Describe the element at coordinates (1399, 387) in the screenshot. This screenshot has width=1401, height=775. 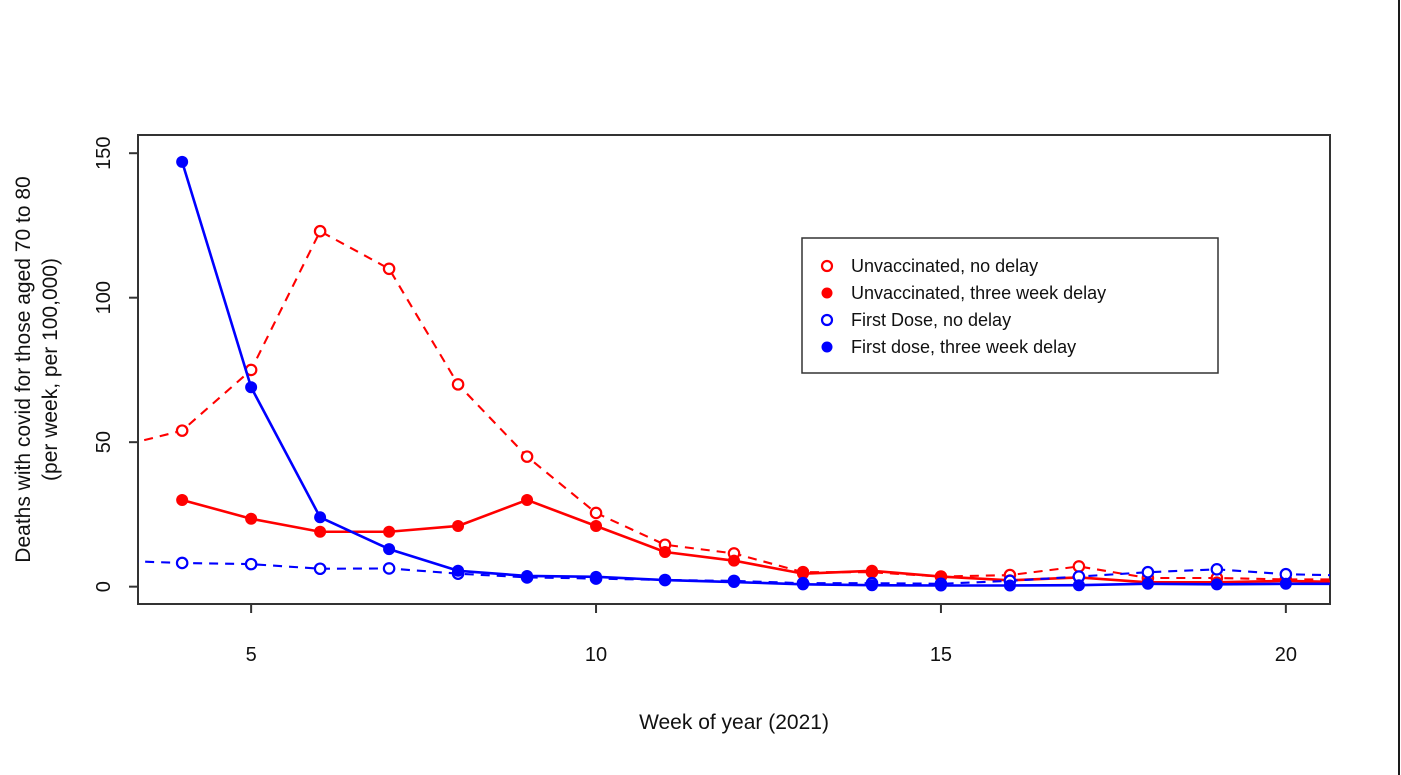
I see `window-right-border` at that location.